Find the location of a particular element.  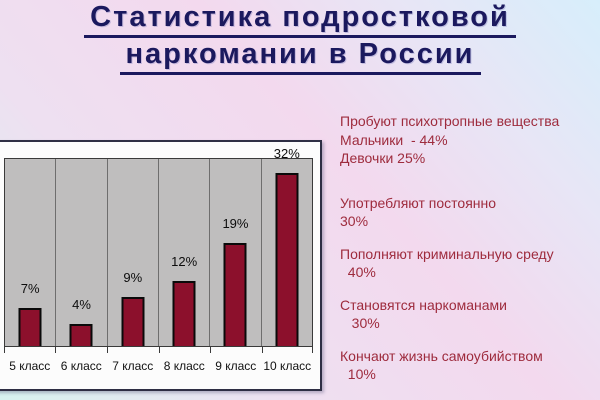

x-axis-label: 5 класс is located at coordinates (30, 366).